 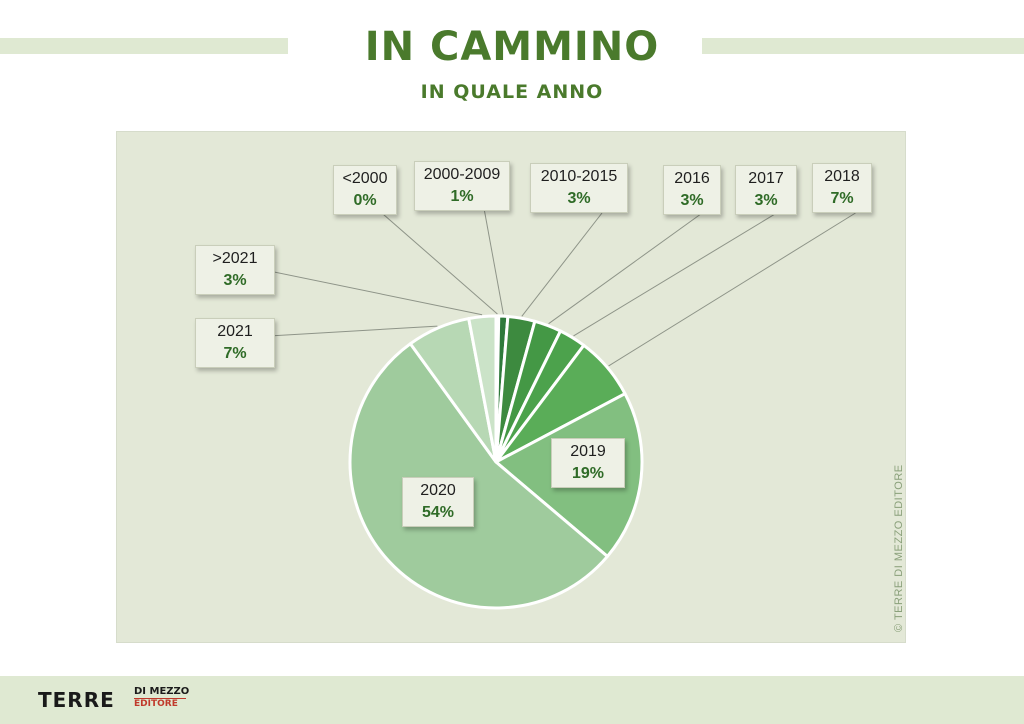 What do you see at coordinates (438, 490) in the screenshot?
I see `slice-category: 2020` at bounding box center [438, 490].